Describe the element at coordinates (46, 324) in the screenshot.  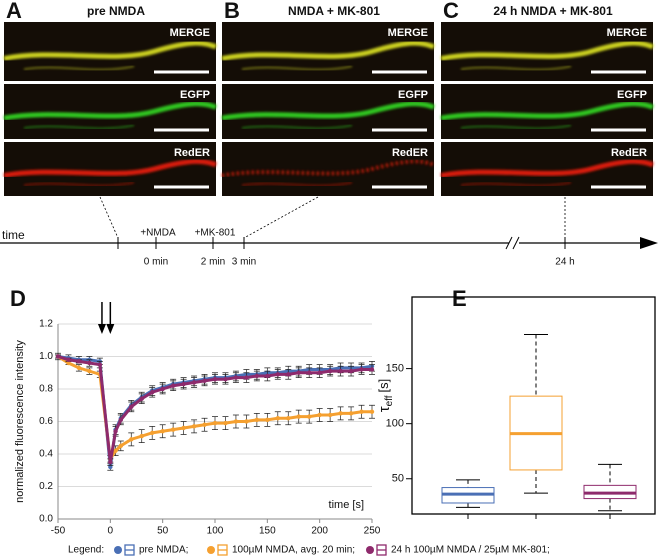
I see `y-tick-label: 1.2` at that location.